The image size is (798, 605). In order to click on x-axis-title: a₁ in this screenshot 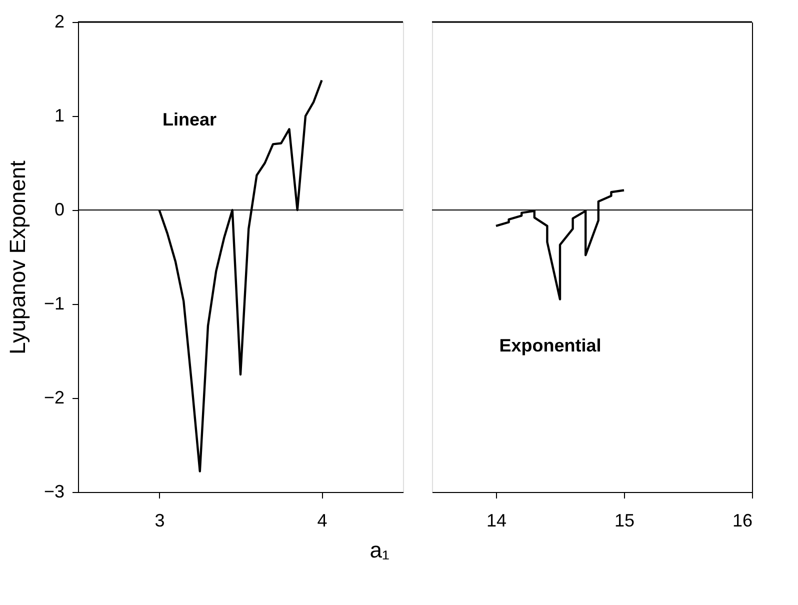, I will do `click(380, 550)`.